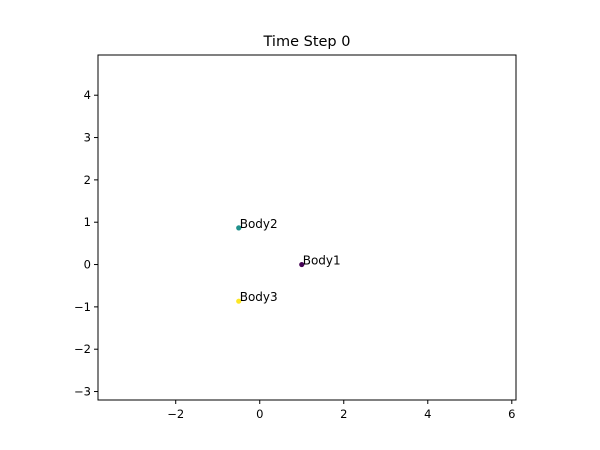 The image size is (600, 450). Describe the element at coordinates (87, 265) in the screenshot. I see `y-tick-label: 0` at that location.